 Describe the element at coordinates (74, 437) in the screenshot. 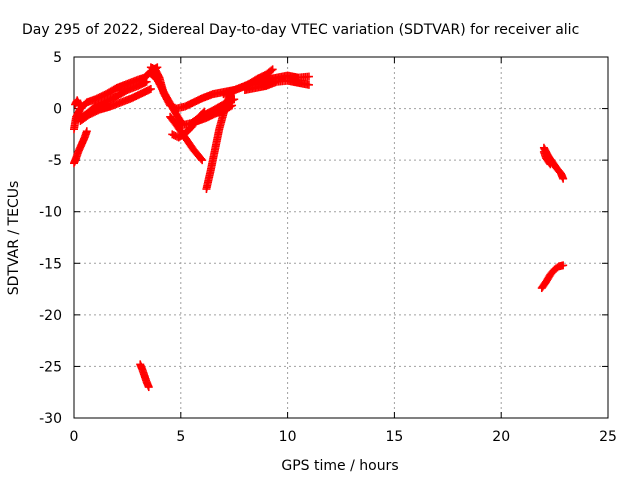

I see `x-tick-label: 0` at that location.